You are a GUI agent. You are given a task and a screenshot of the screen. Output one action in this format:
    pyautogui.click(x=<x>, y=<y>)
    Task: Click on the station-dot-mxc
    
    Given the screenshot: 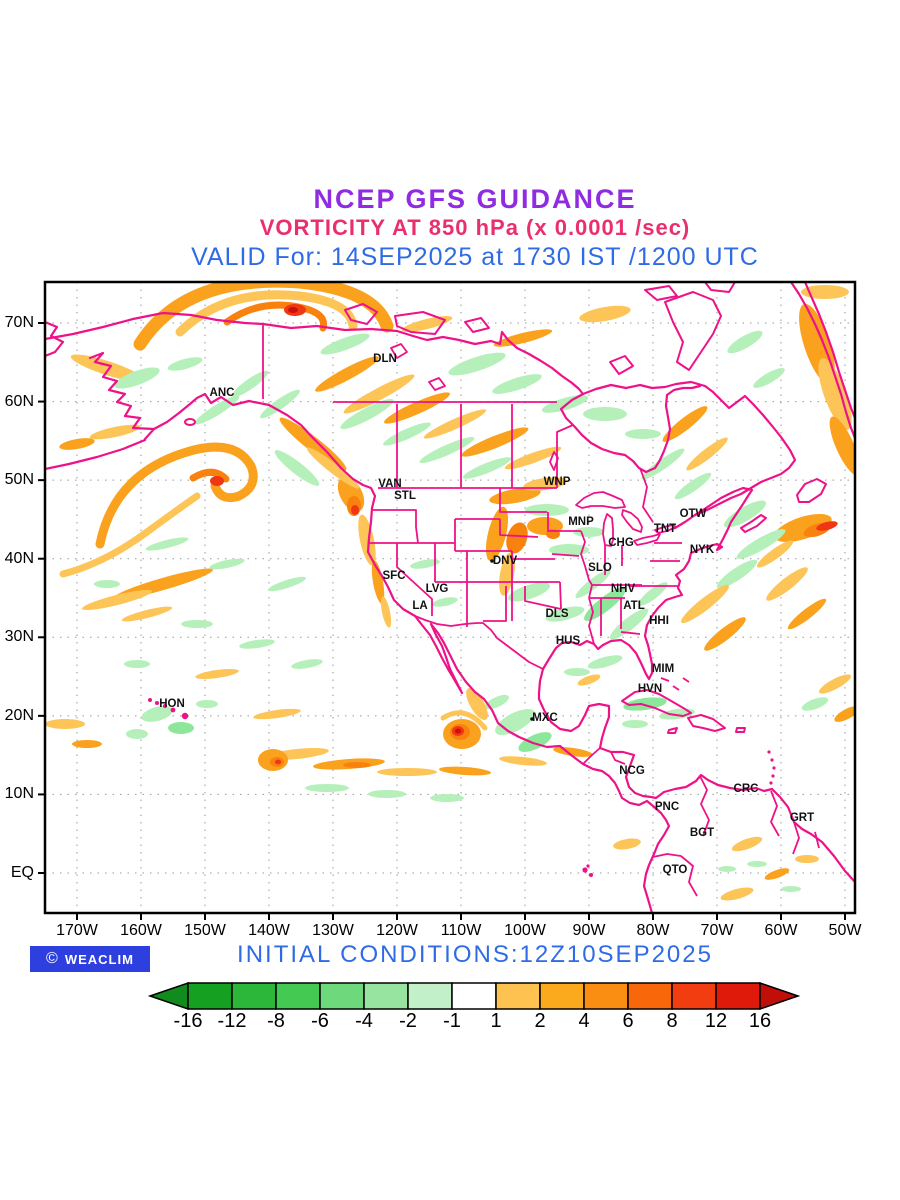 What is the action you would take?
    pyautogui.click(x=532, y=719)
    